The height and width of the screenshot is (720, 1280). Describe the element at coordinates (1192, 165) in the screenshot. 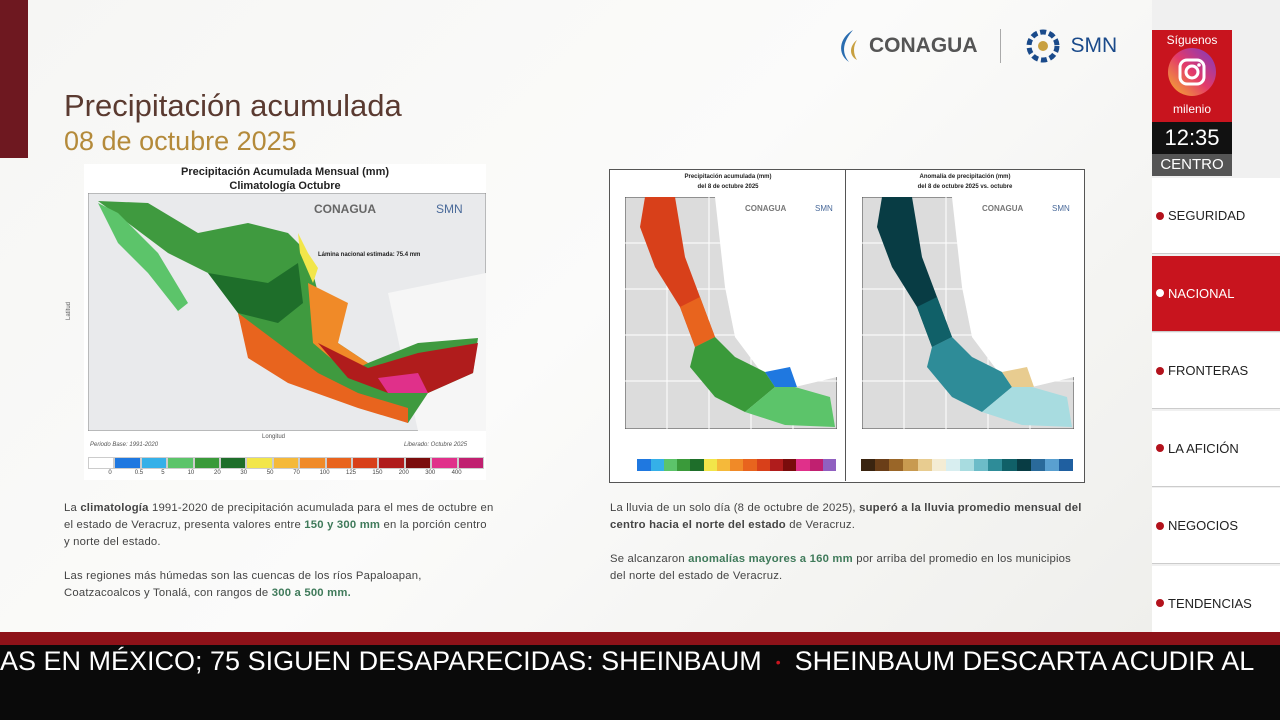

I see `region: CENTRO` at that location.